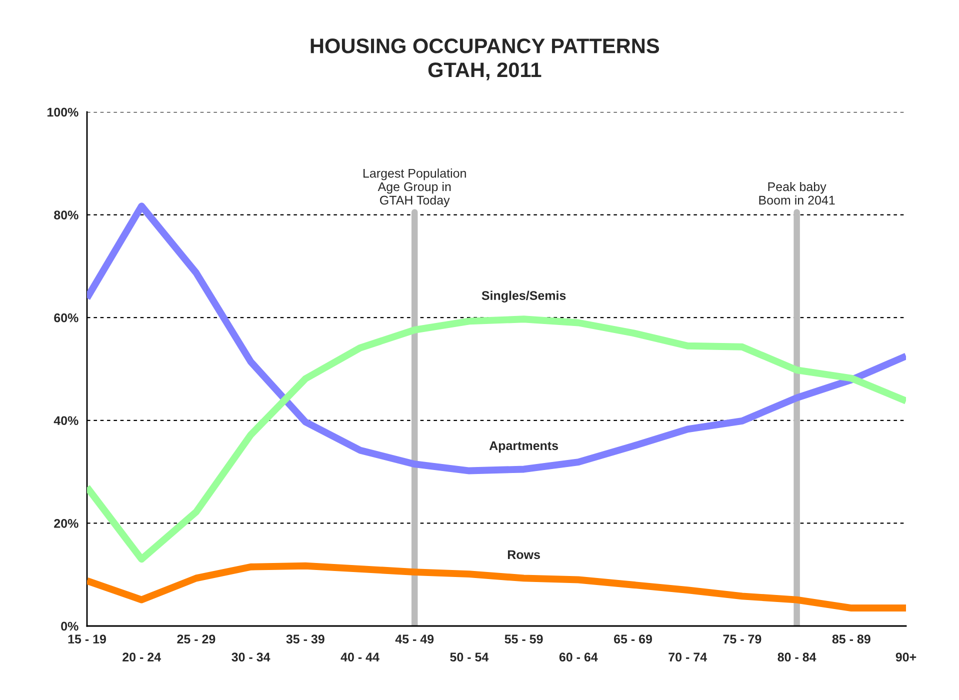  I want to click on series-label: Rows, so click(524, 555).